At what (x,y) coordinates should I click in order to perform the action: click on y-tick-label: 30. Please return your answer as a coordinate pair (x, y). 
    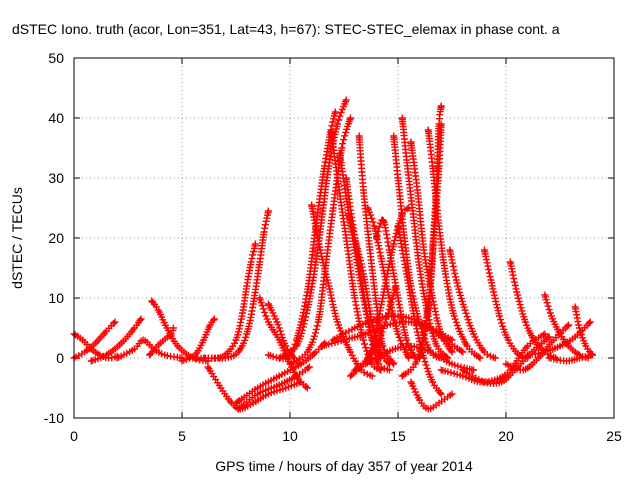
    Looking at the image, I should click on (56, 178).